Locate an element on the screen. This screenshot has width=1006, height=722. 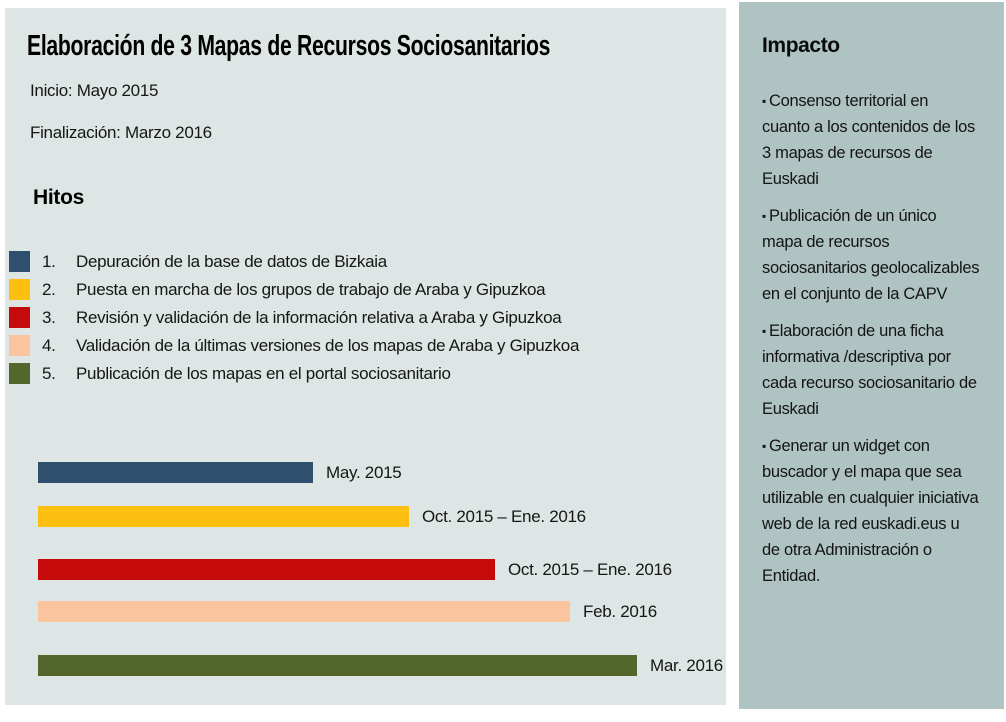
milestone-number: 5. is located at coordinates (49, 373).